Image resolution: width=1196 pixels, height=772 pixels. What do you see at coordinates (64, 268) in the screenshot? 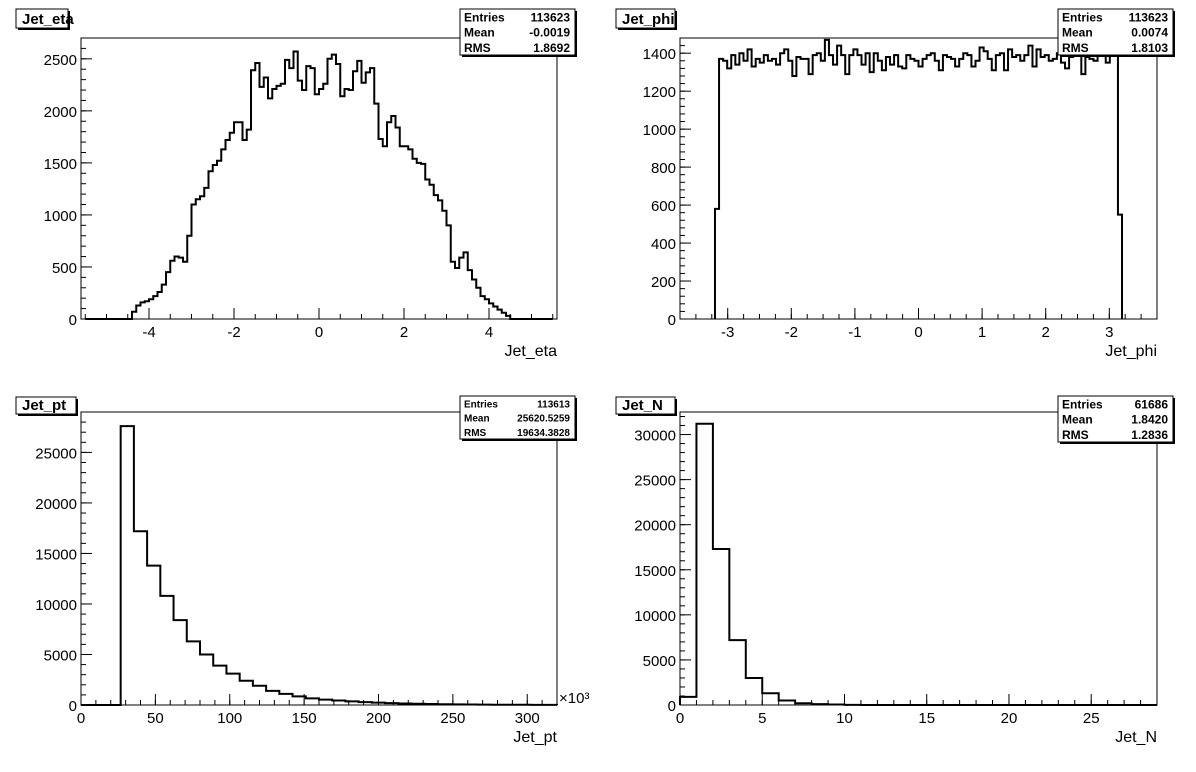
I see `y-tick-label: 500` at bounding box center [64, 268].